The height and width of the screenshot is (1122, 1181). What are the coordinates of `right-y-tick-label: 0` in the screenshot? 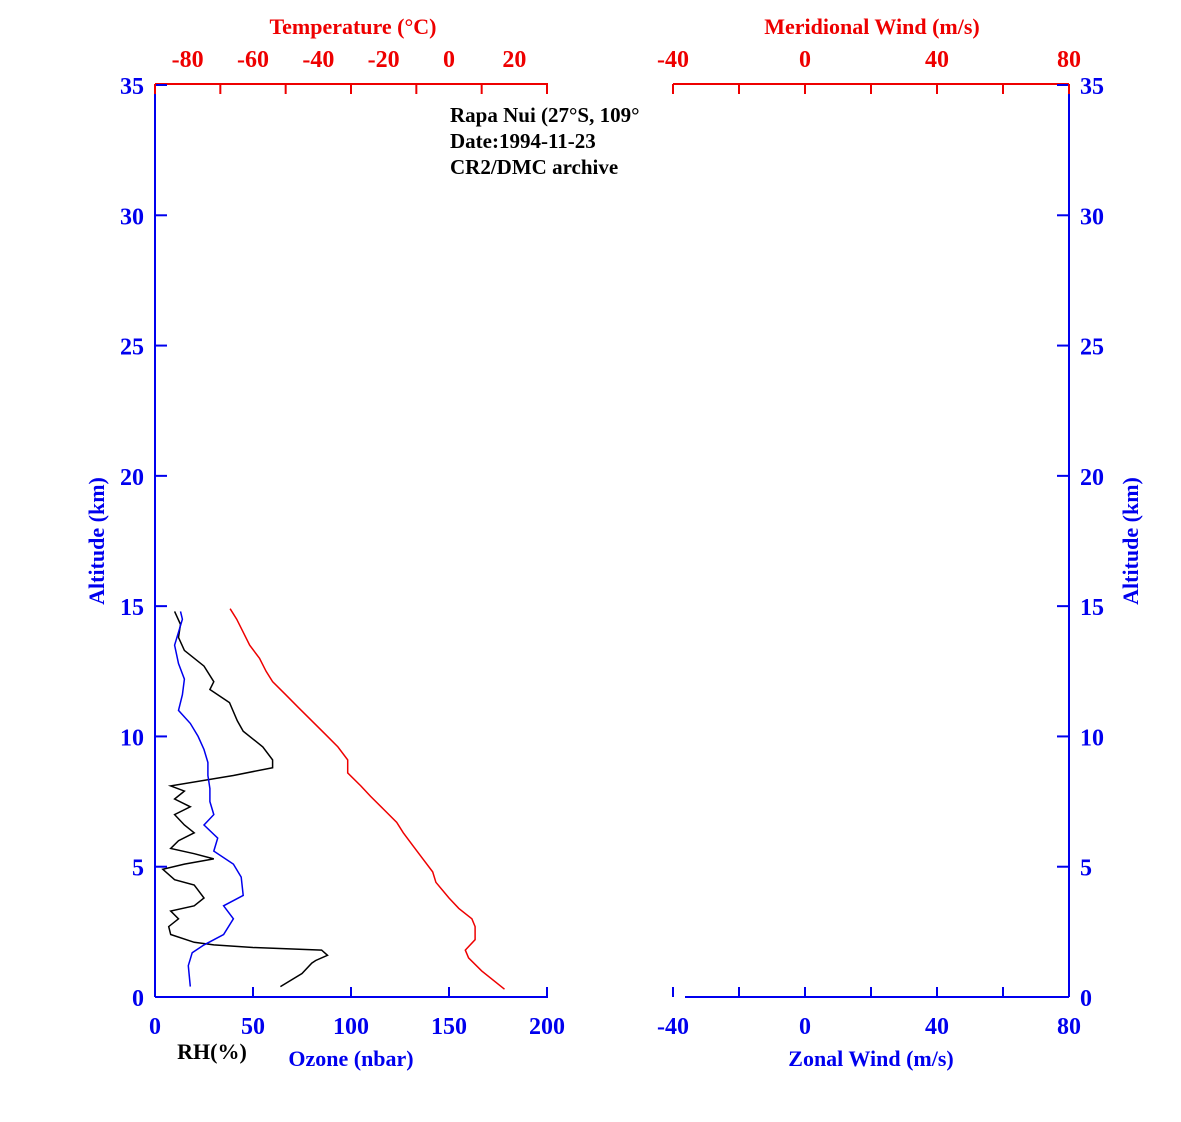 It's located at (1086, 999).